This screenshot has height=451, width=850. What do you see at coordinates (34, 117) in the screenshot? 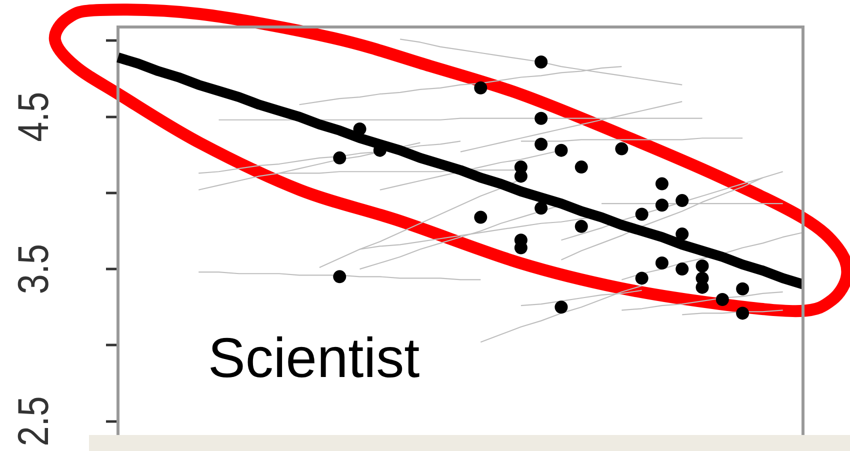
I see `y-tick-label: 4.5` at bounding box center [34, 117].